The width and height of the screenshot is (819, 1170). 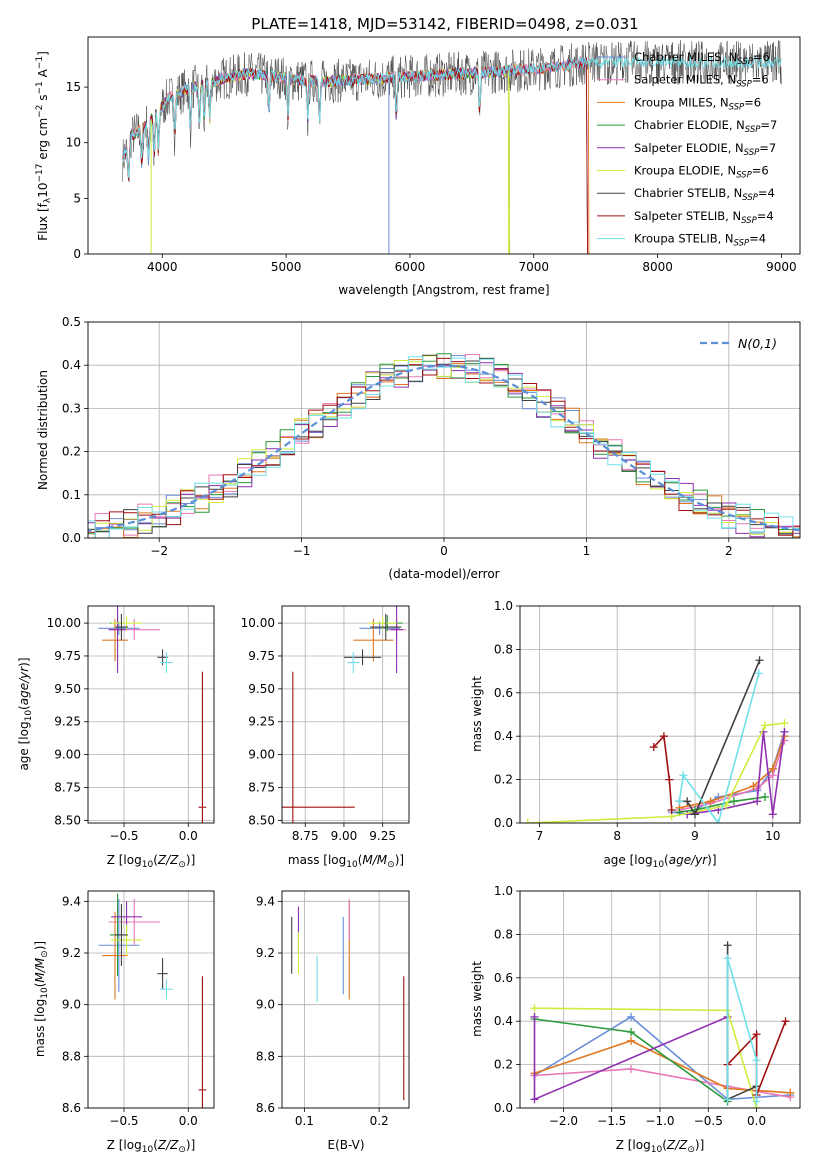 I want to click on legend-entry: Salpeter ELODIE, NSSP=7, so click(x=705, y=149).